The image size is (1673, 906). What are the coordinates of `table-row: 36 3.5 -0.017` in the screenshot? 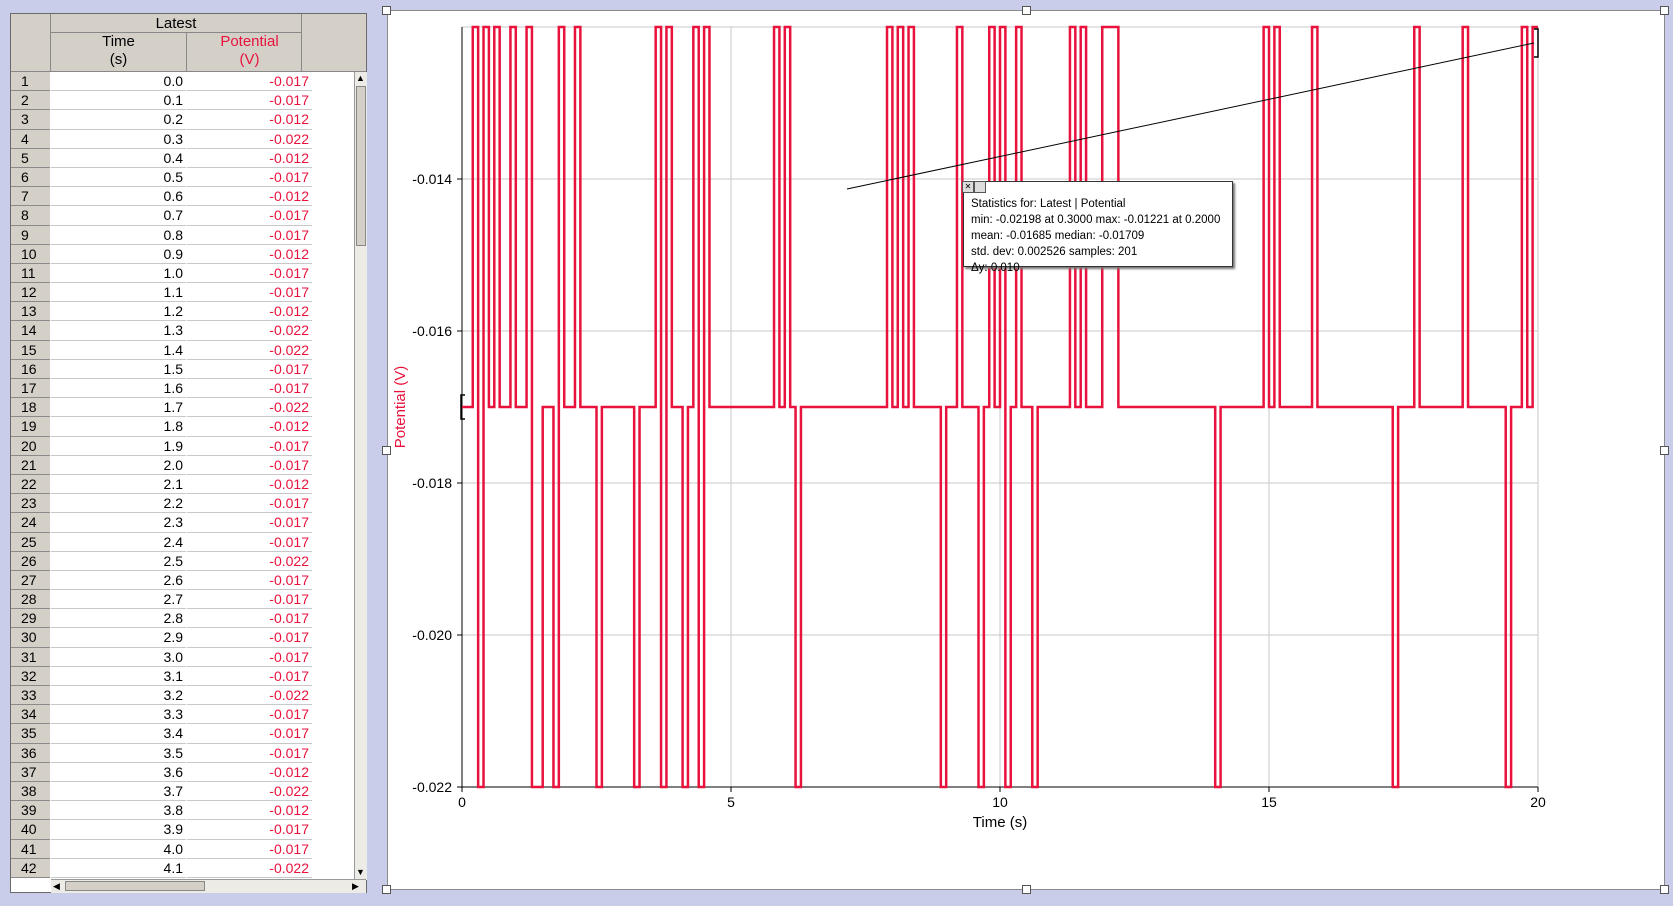 It's located at (183, 753).